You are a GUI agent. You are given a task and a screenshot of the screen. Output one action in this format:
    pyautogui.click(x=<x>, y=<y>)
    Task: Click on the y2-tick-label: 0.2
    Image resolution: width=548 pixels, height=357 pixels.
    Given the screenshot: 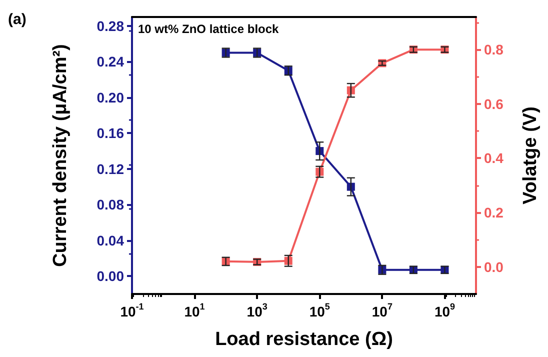 What is the action you would take?
    pyautogui.click(x=494, y=212)
    